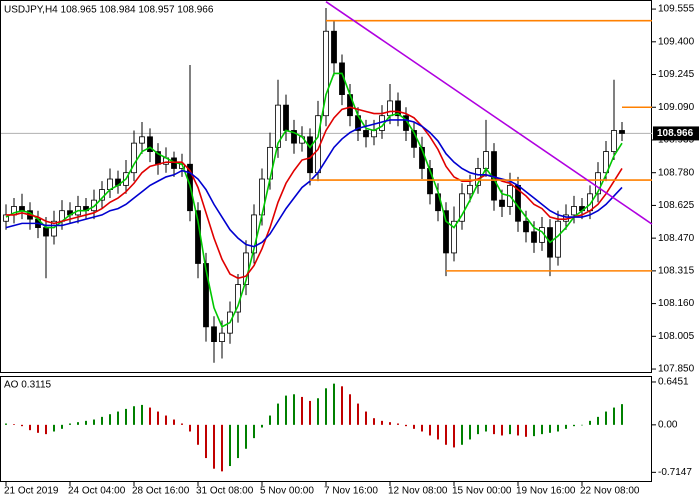  I want to click on x-tick-label: 12 Nov 08:00, so click(418, 491).